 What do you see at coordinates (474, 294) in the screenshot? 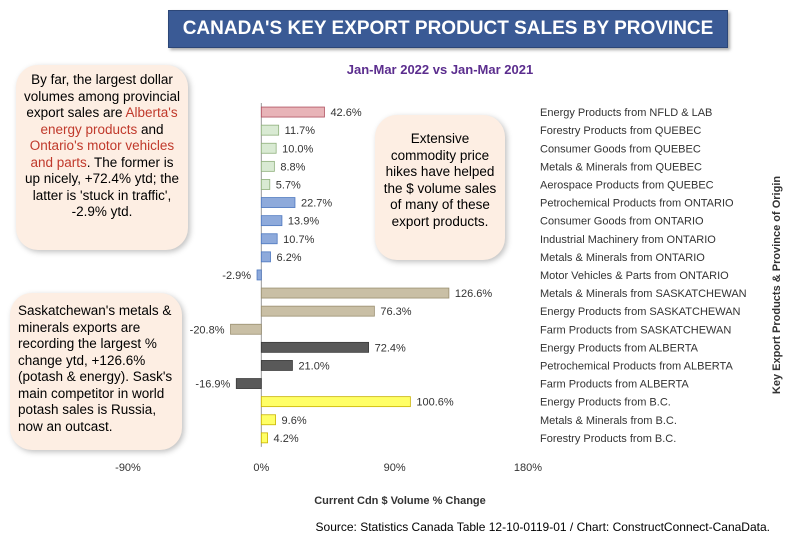
I see `data-label-11: 126.6%` at bounding box center [474, 294].